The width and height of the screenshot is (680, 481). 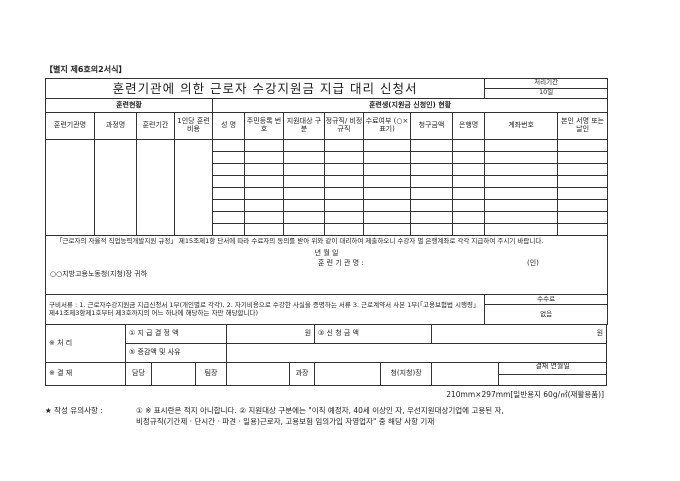 What do you see at coordinates (417, 353) in the screenshot?
I see `adjustment-reason-field` at bounding box center [417, 353].